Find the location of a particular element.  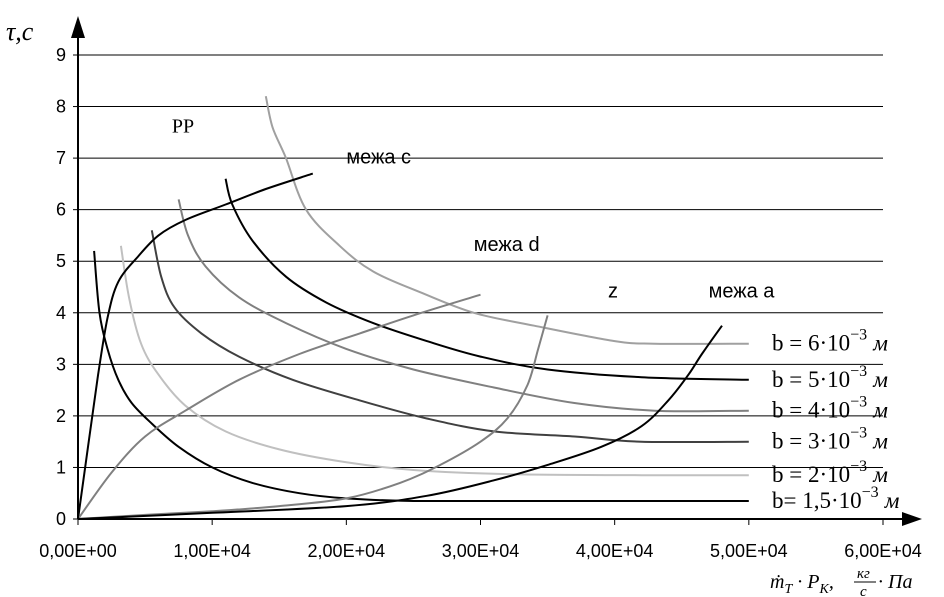

y-tick-label: 0 is located at coordinates (61, 519).